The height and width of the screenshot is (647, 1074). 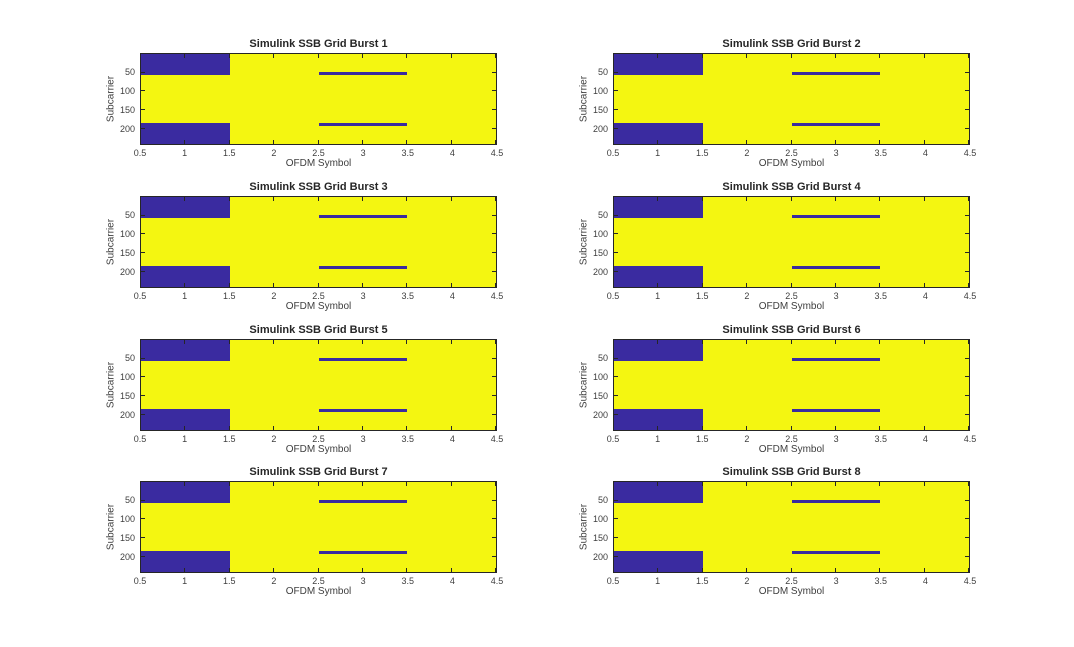 What do you see at coordinates (791, 187) in the screenshot?
I see `subplot-title: Simulink SSB Grid Burst 4` at bounding box center [791, 187].